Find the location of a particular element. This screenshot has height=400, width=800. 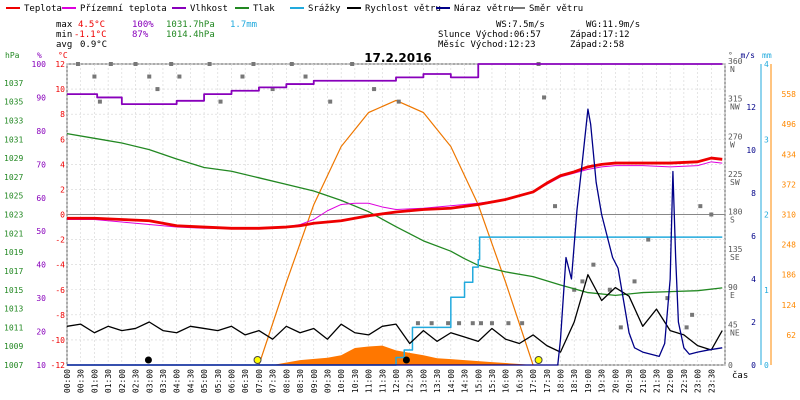

stats-max-hum: 100% is located at coordinates (143, 25).